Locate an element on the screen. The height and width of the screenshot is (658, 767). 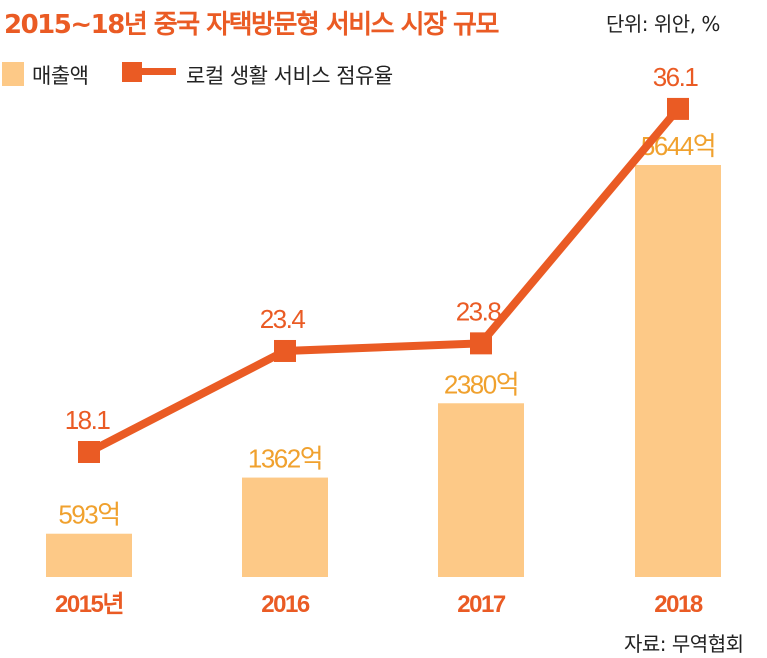
bar-value-label: 1362억 is located at coordinates (285, 459).